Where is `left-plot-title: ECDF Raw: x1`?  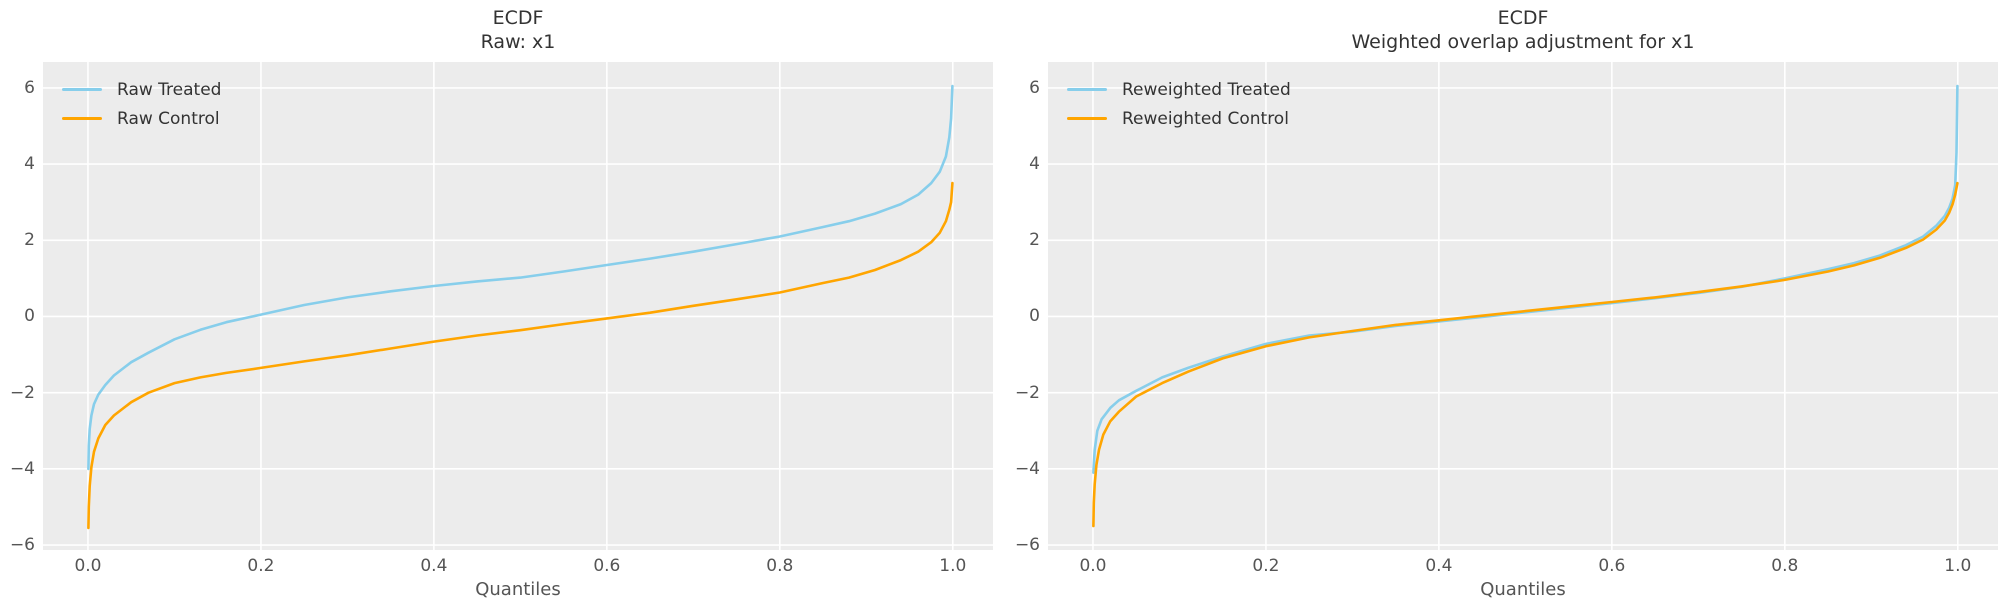 left-plot-title: ECDF Raw: x1 is located at coordinates (518, 30).